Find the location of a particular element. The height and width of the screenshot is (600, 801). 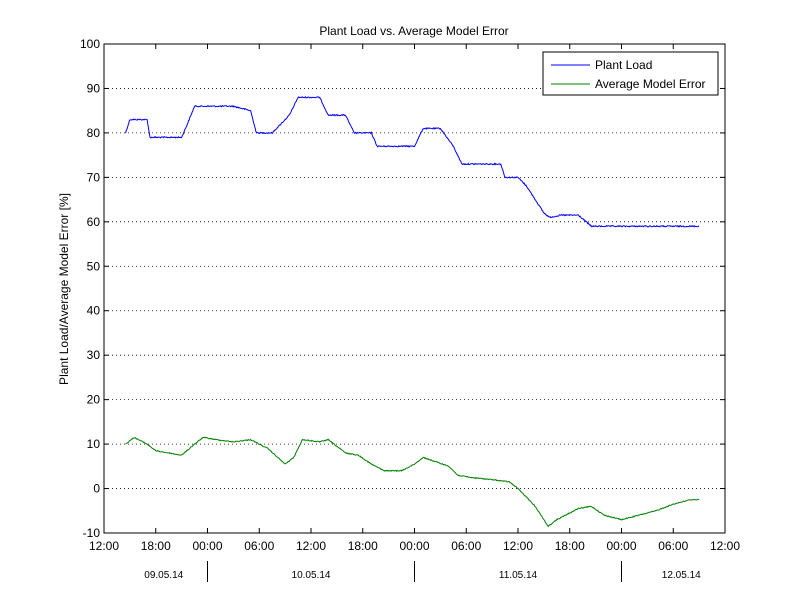

legend-label: Plant Load is located at coordinates (623, 65).